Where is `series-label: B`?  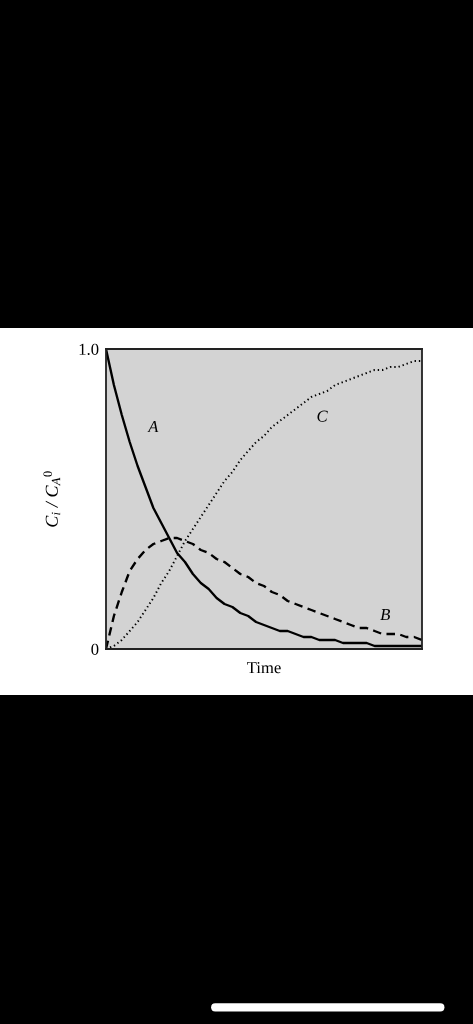
series-label: B is located at coordinates (385, 614).